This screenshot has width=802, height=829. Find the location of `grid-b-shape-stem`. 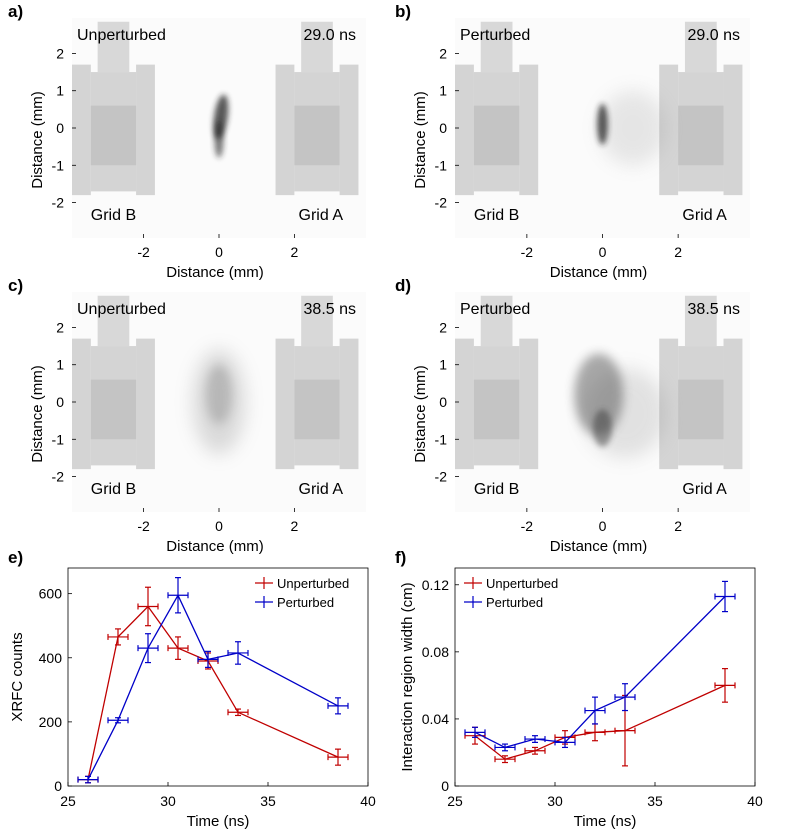

grid-b-shape-stem is located at coordinates (496, 47).